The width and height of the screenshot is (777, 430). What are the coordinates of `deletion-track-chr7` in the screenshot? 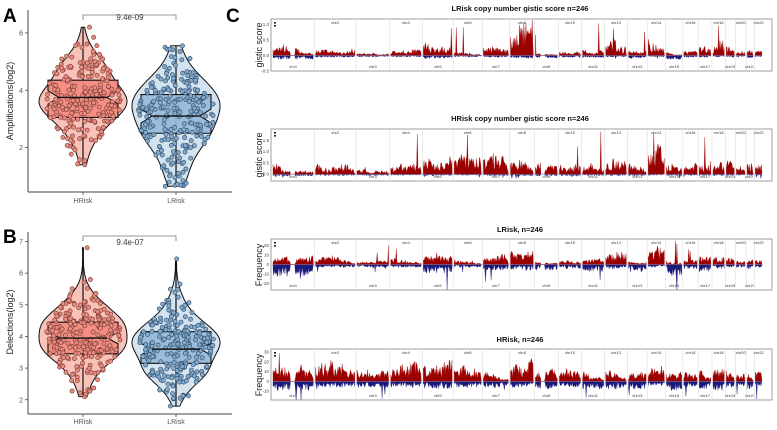 It's located at (496, 56).